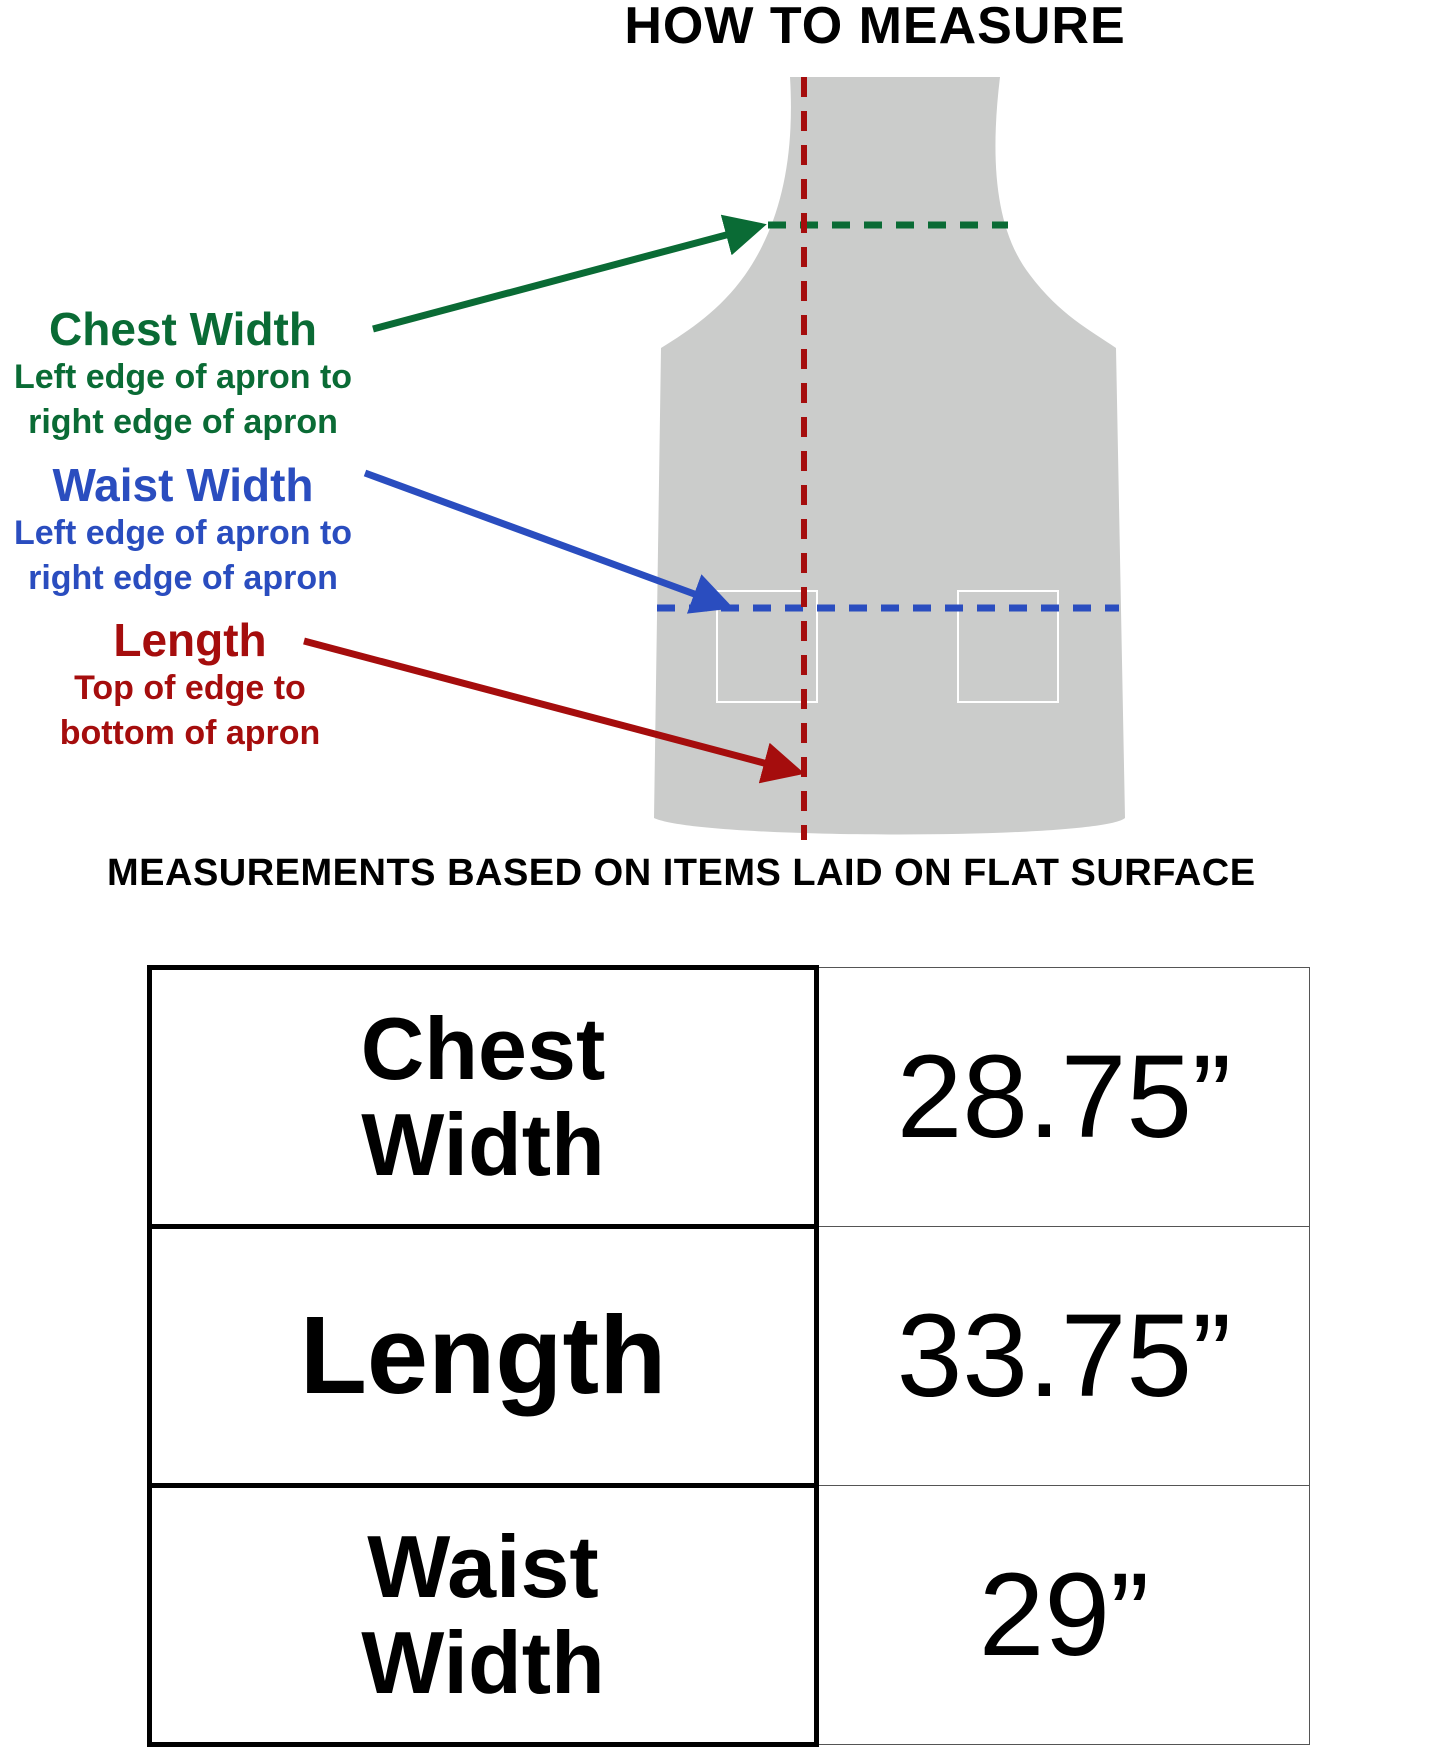 This screenshot has height=1747, width=1445. I want to click on row-value: 28.75”, so click(1063, 1097).